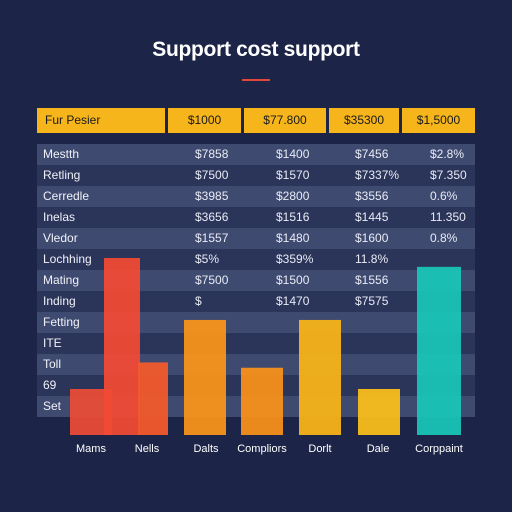 This screenshot has width=512, height=512. What do you see at coordinates (212, 217) in the screenshot?
I see `table-cell: $3656` at bounding box center [212, 217].